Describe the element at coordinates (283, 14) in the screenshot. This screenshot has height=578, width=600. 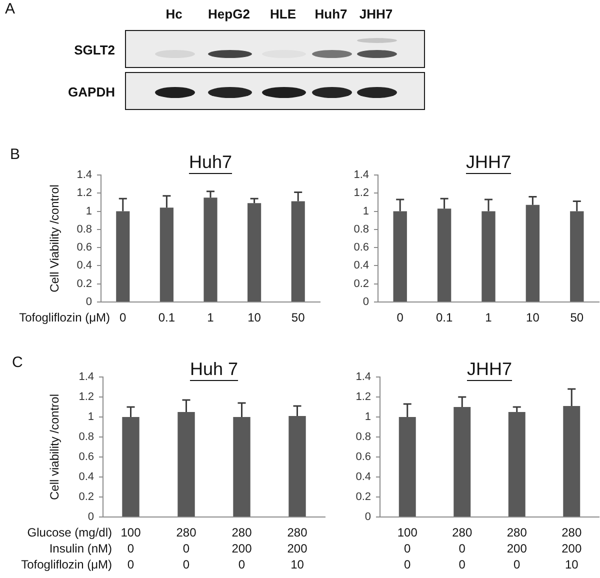
I see `category-label: HLE` at that location.